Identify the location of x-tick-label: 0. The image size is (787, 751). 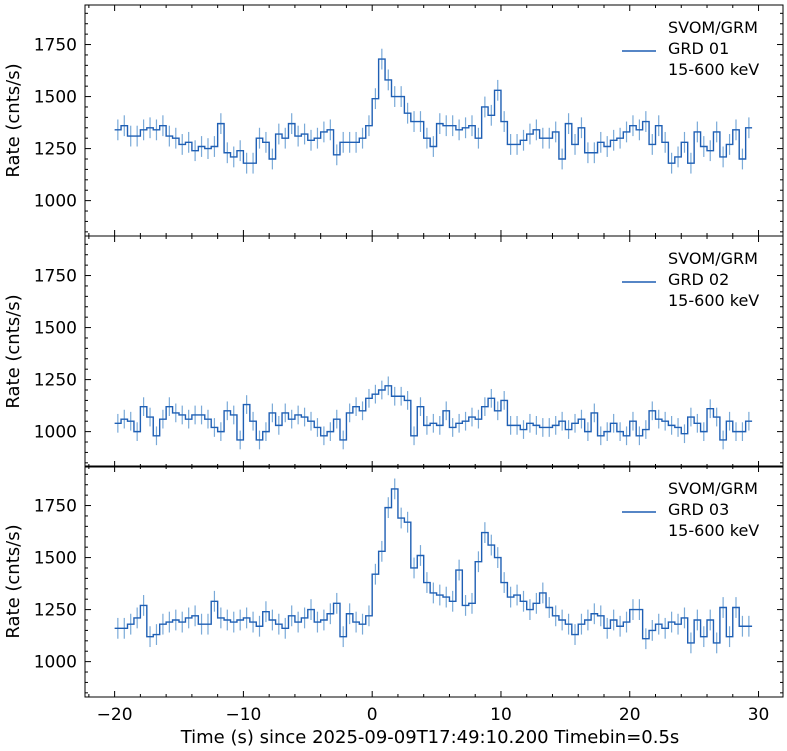
(372, 715).